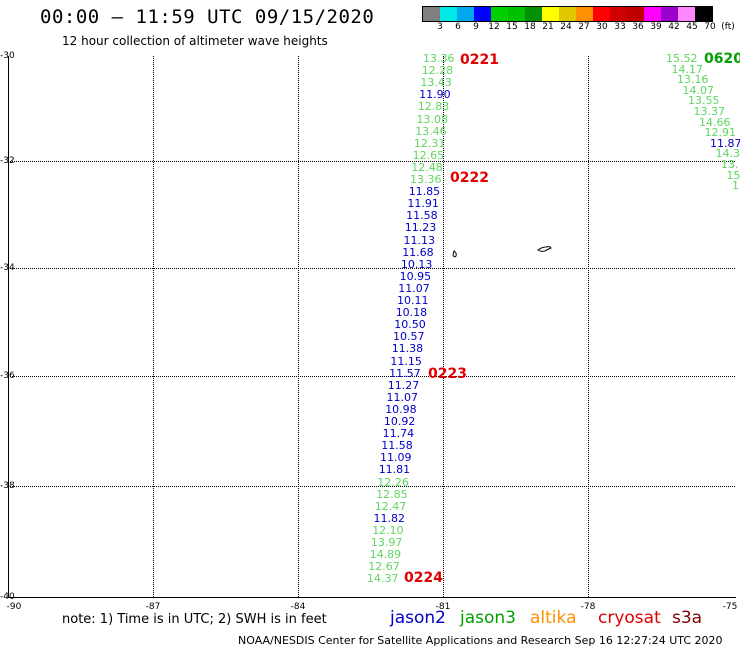 The height and width of the screenshot is (650, 740). Describe the element at coordinates (423, 578) in the screenshot. I see `track-time-label: 0224` at that location.